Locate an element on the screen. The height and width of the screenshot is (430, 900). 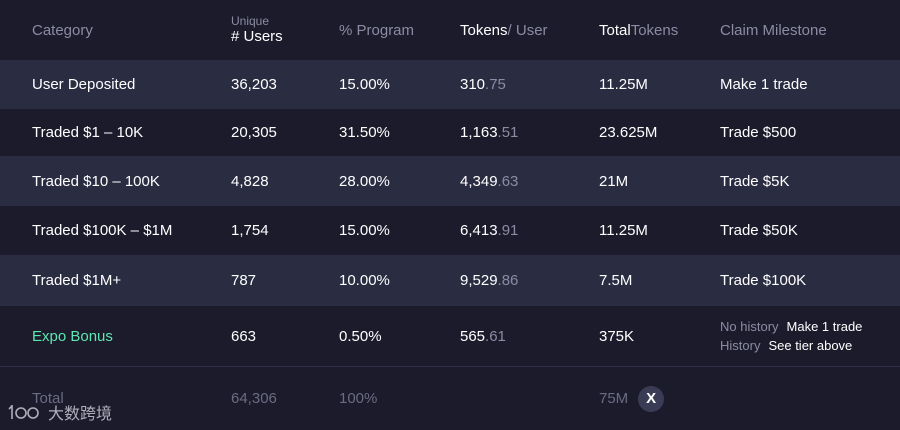
header-unique-users: Unique # Users is located at coordinates (257, 30).